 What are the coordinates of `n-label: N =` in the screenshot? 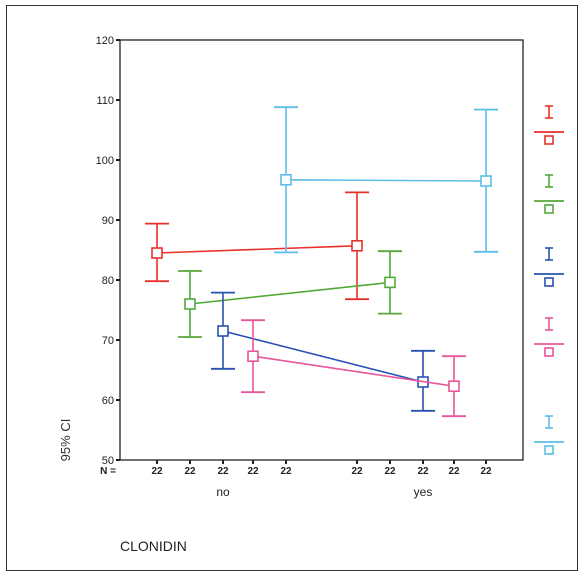 It's located at (108, 471).